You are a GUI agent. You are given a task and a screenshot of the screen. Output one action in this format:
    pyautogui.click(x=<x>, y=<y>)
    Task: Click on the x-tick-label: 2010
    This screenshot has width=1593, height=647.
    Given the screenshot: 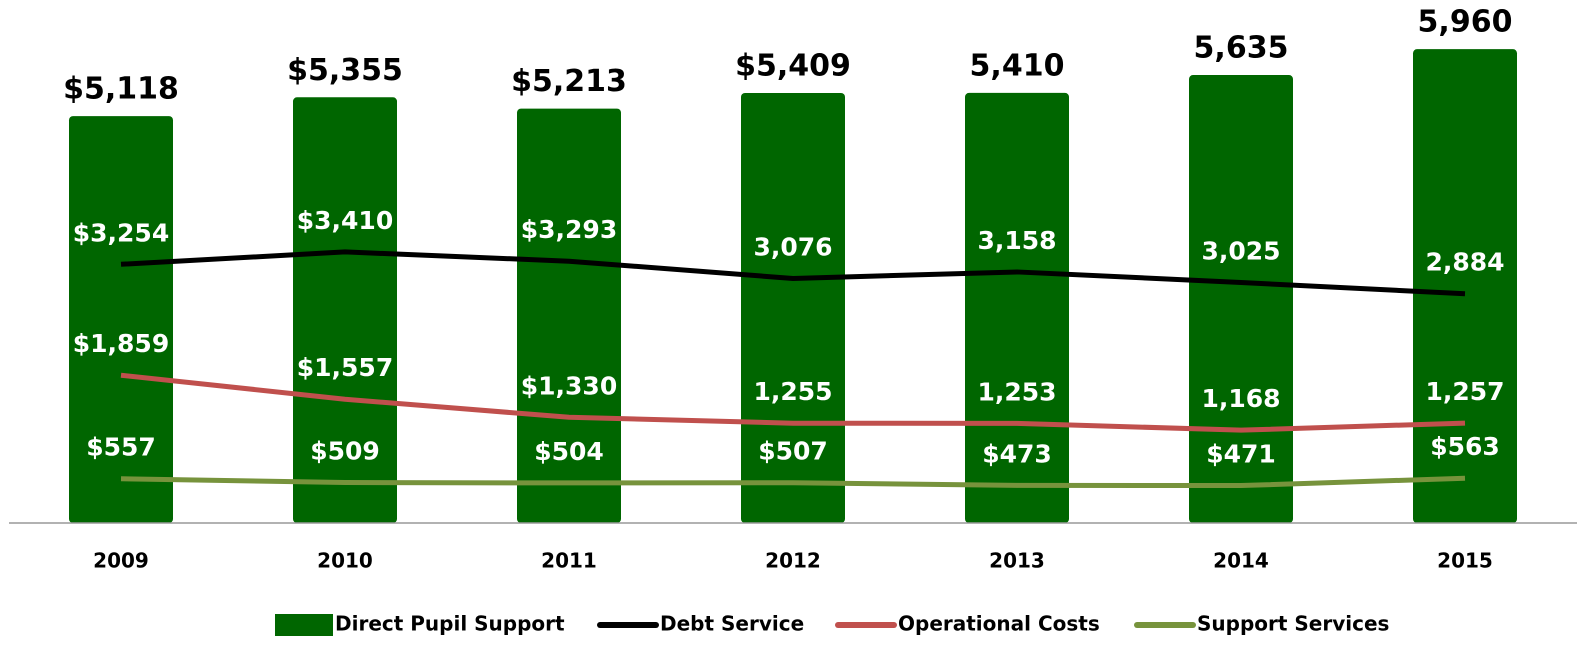 What is the action you would take?
    pyautogui.click(x=345, y=561)
    